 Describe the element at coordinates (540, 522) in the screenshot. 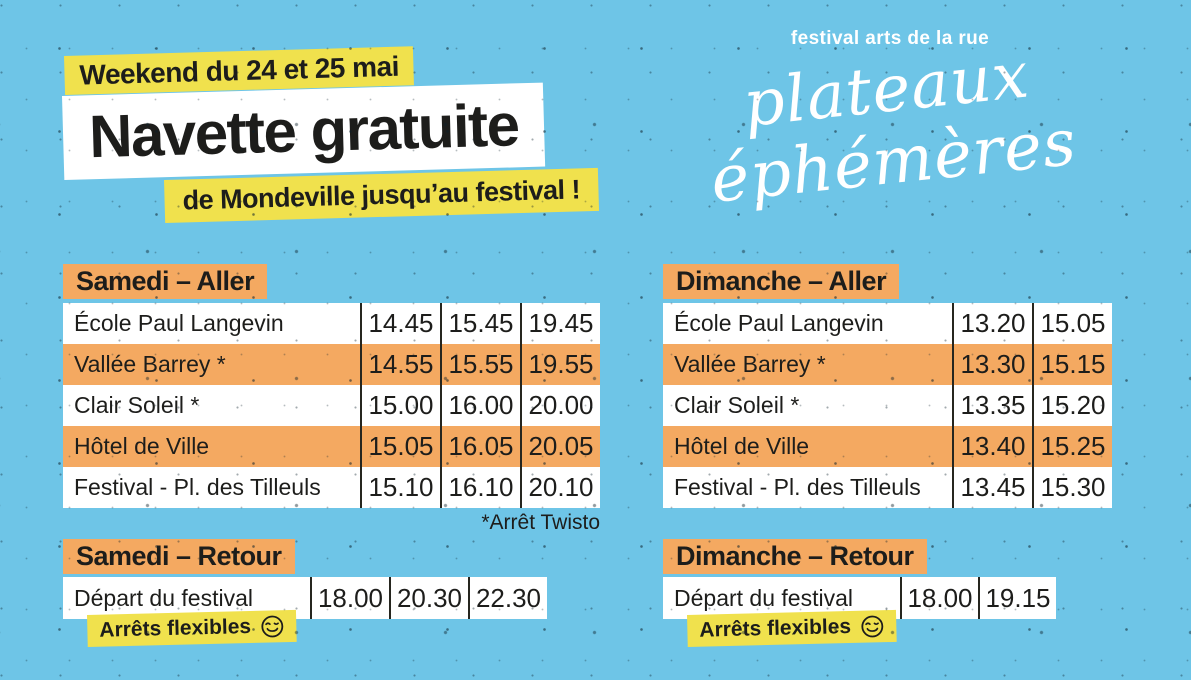

I see `twisto-footnote: *Arrêt Twisto` at that location.